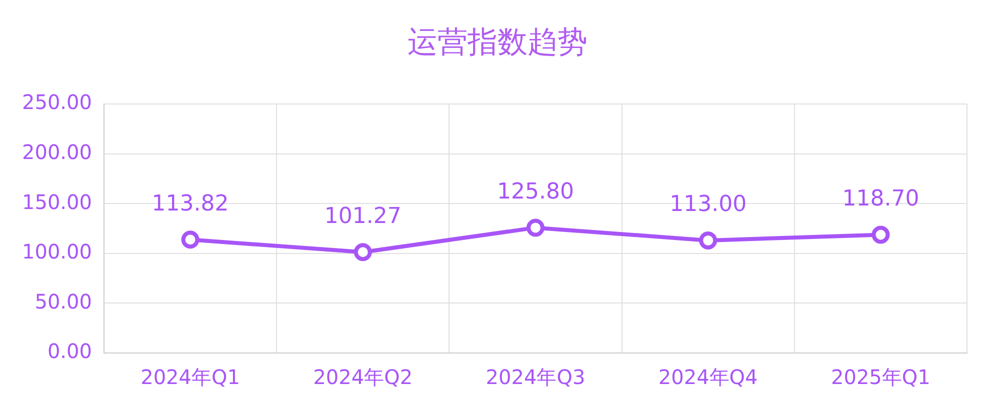 This screenshot has height=415, width=995. Describe the element at coordinates (497, 43) in the screenshot. I see `chart-title: 运营指数趋势` at that location.